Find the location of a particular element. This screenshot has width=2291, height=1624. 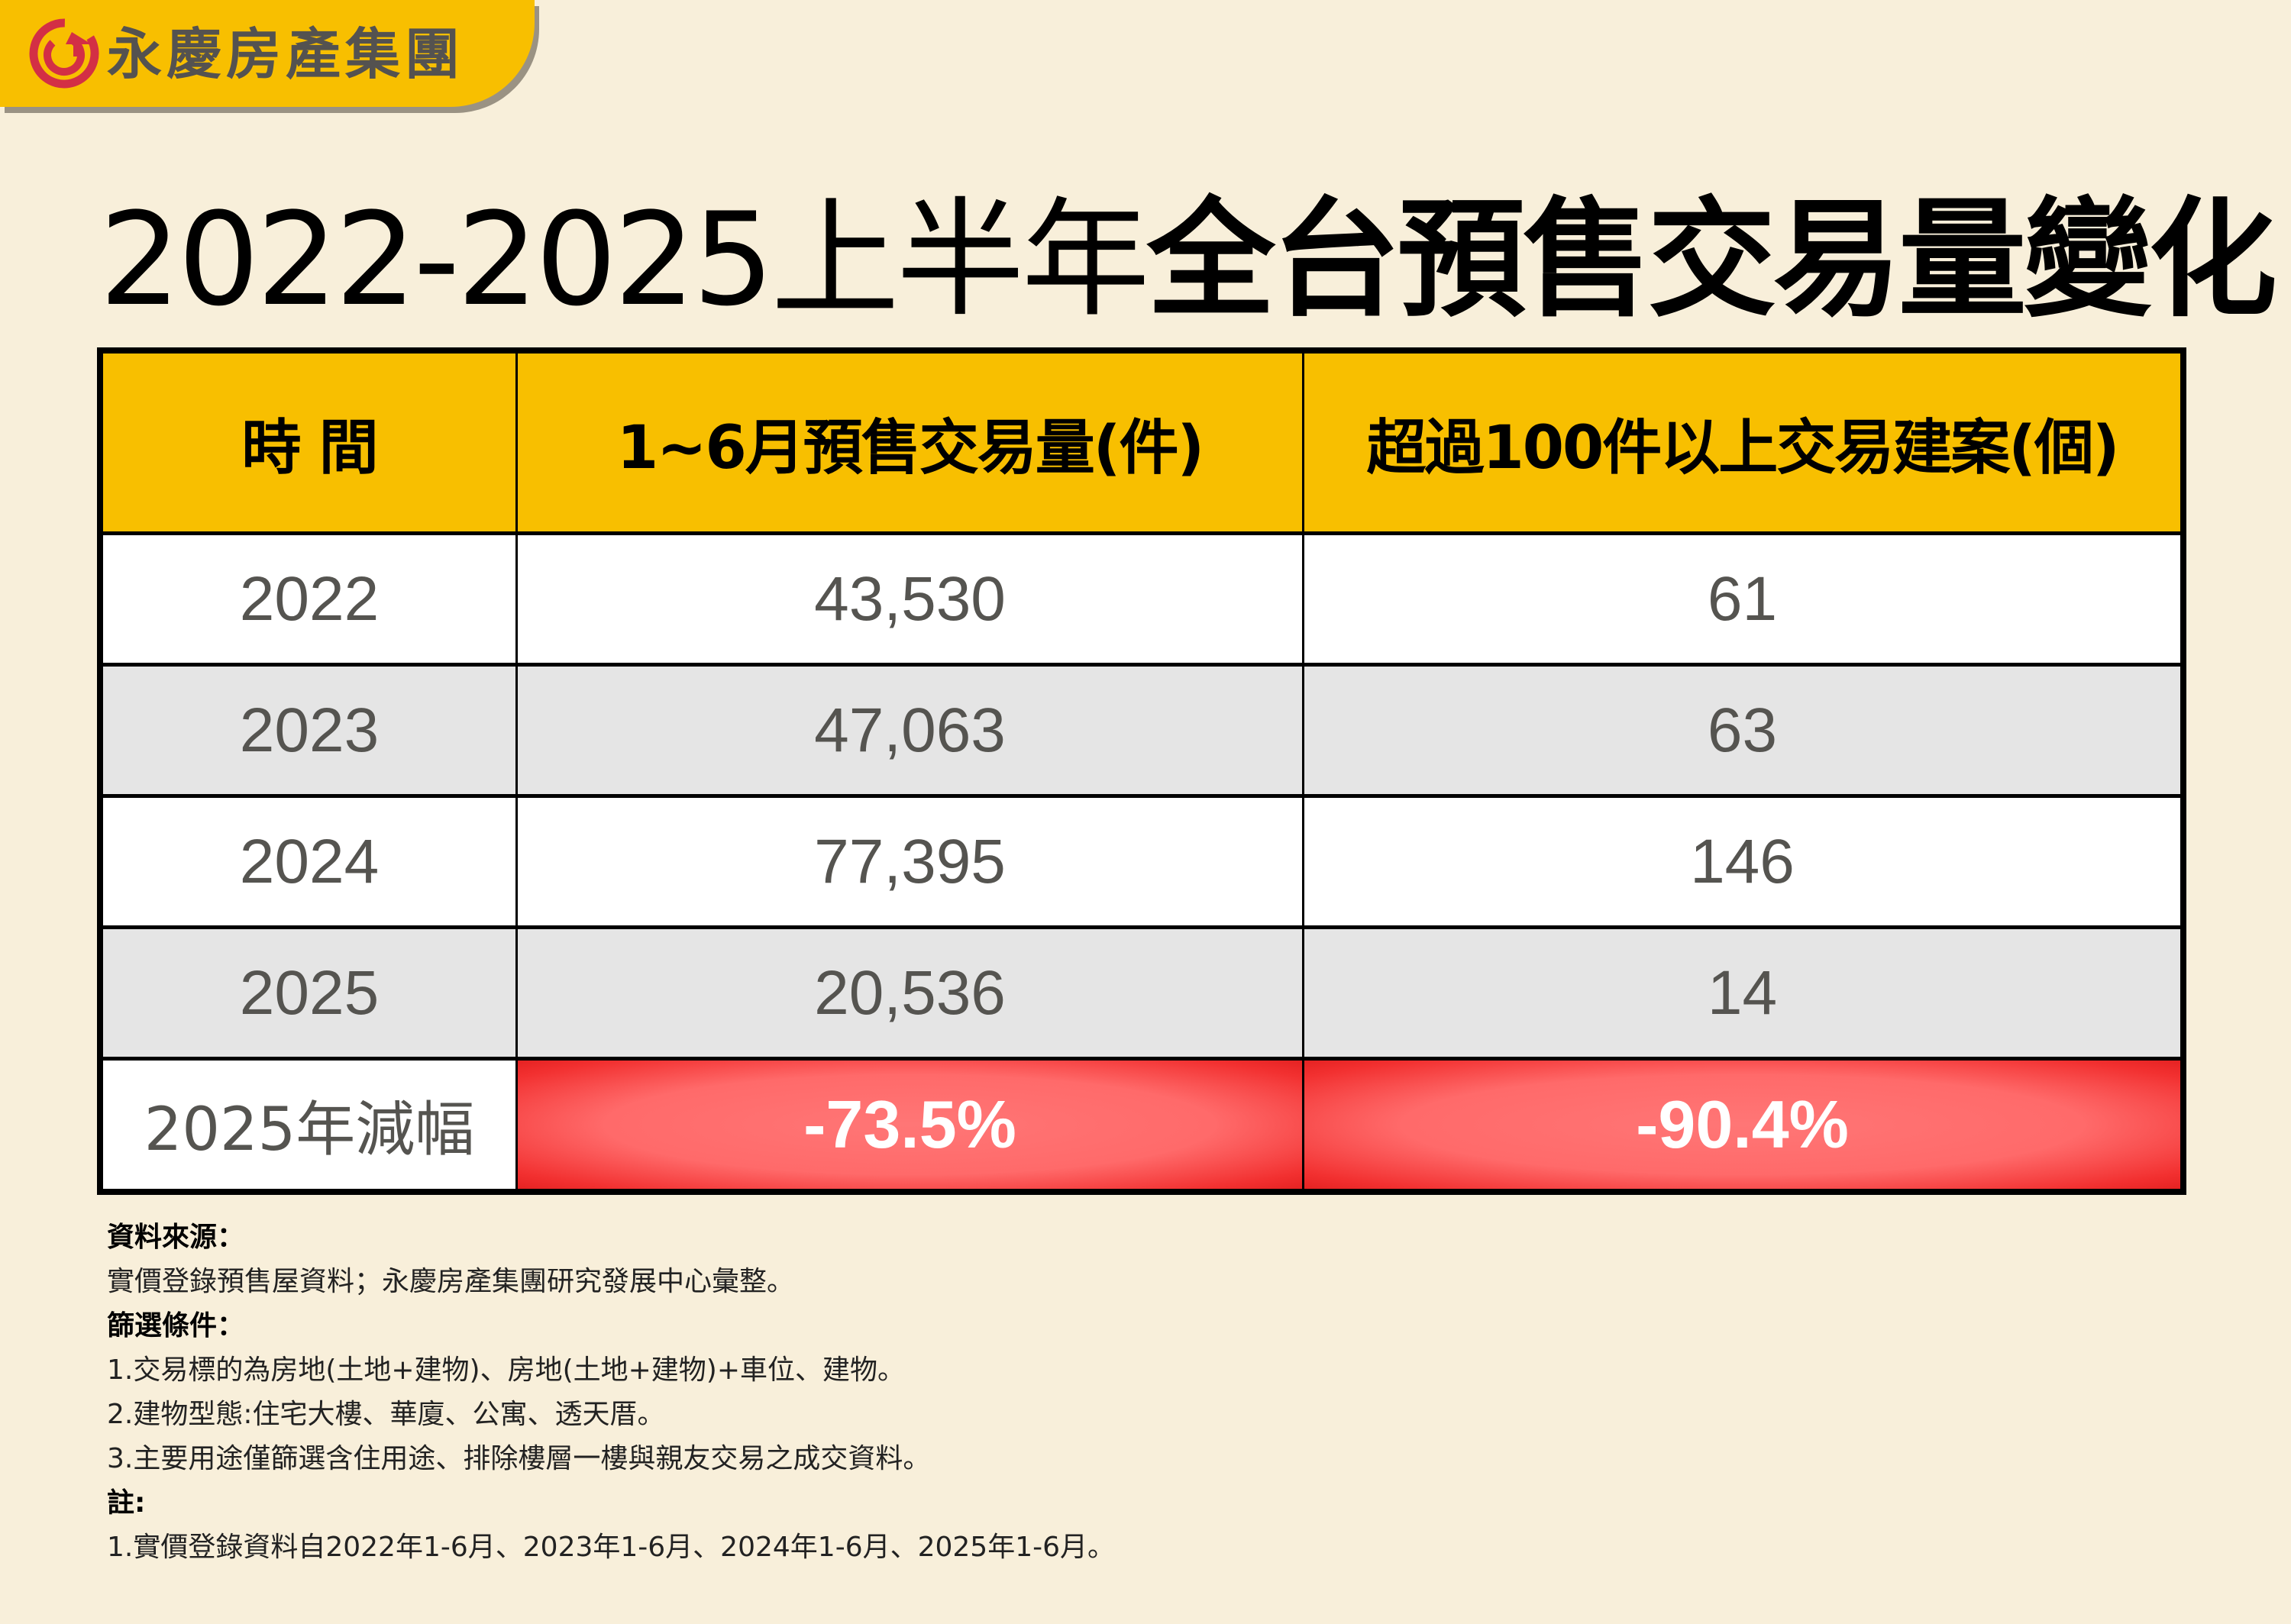

table-row: 2023 47,063 63 is located at coordinates (1142, 732).